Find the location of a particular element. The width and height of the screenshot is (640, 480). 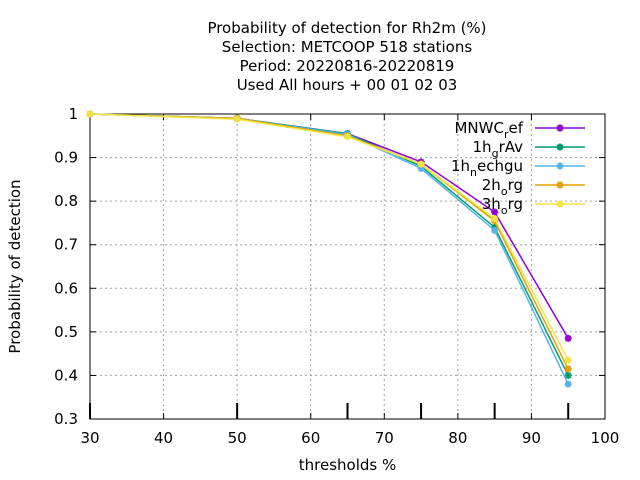

x-tick-label: 80 is located at coordinates (457, 438).